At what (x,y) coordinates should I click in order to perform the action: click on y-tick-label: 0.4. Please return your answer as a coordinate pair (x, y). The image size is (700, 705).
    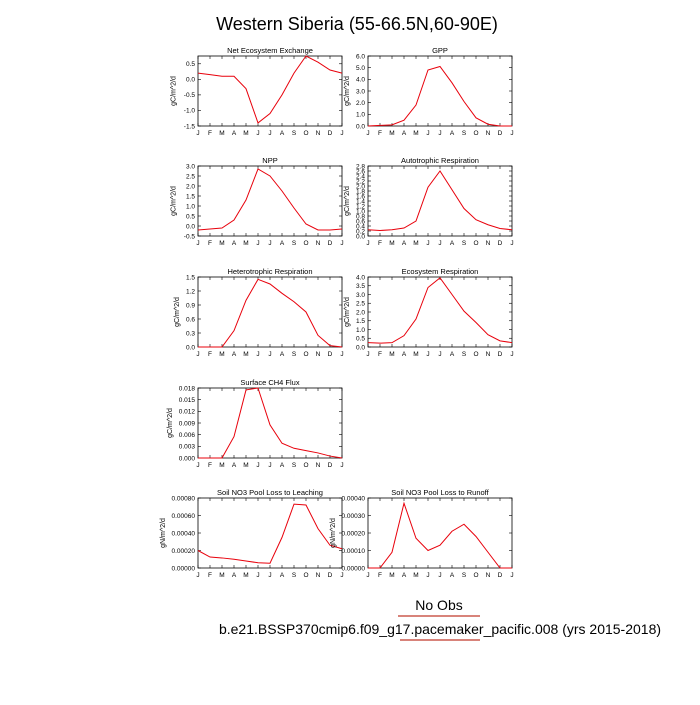
    Looking at the image, I should click on (360, 226).